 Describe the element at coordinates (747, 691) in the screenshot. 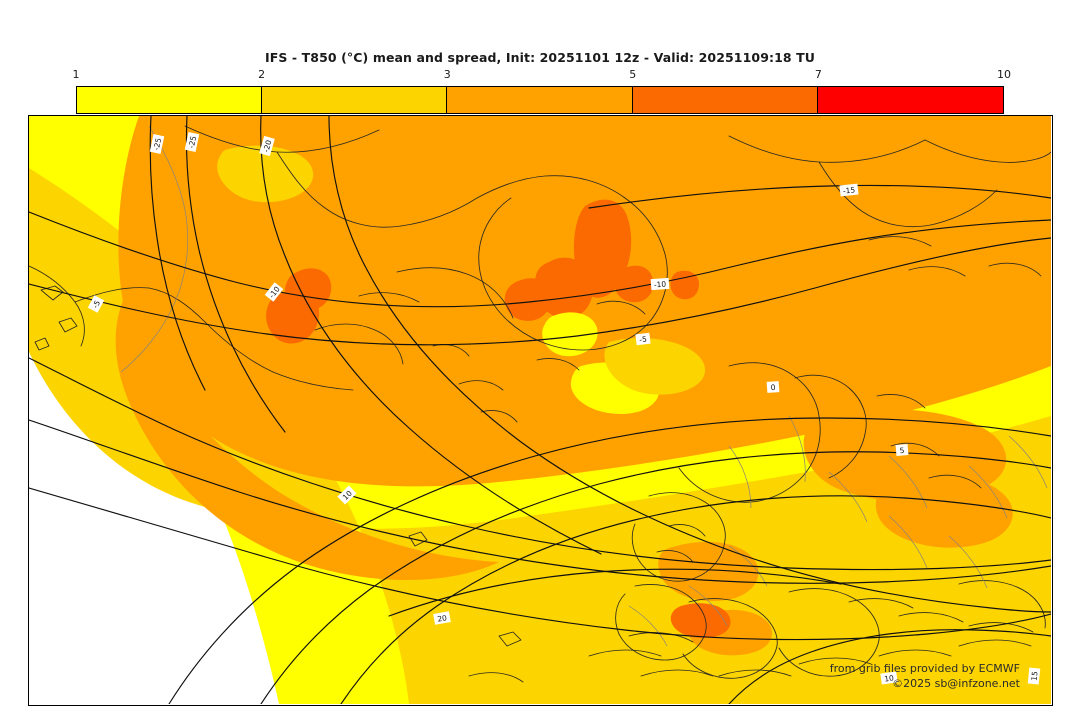

I see `field-patch-france` at that location.